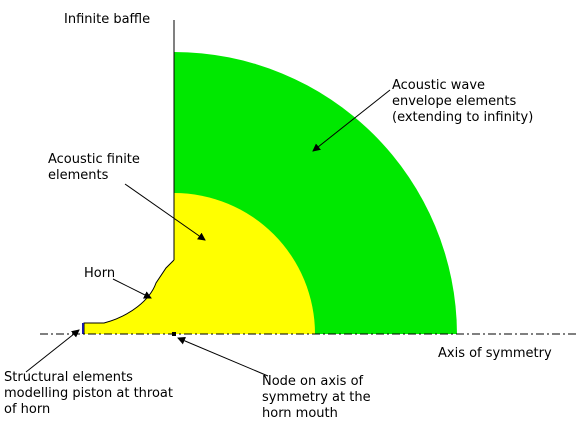  I want to click on finite-elements-region, so click(244, 263).